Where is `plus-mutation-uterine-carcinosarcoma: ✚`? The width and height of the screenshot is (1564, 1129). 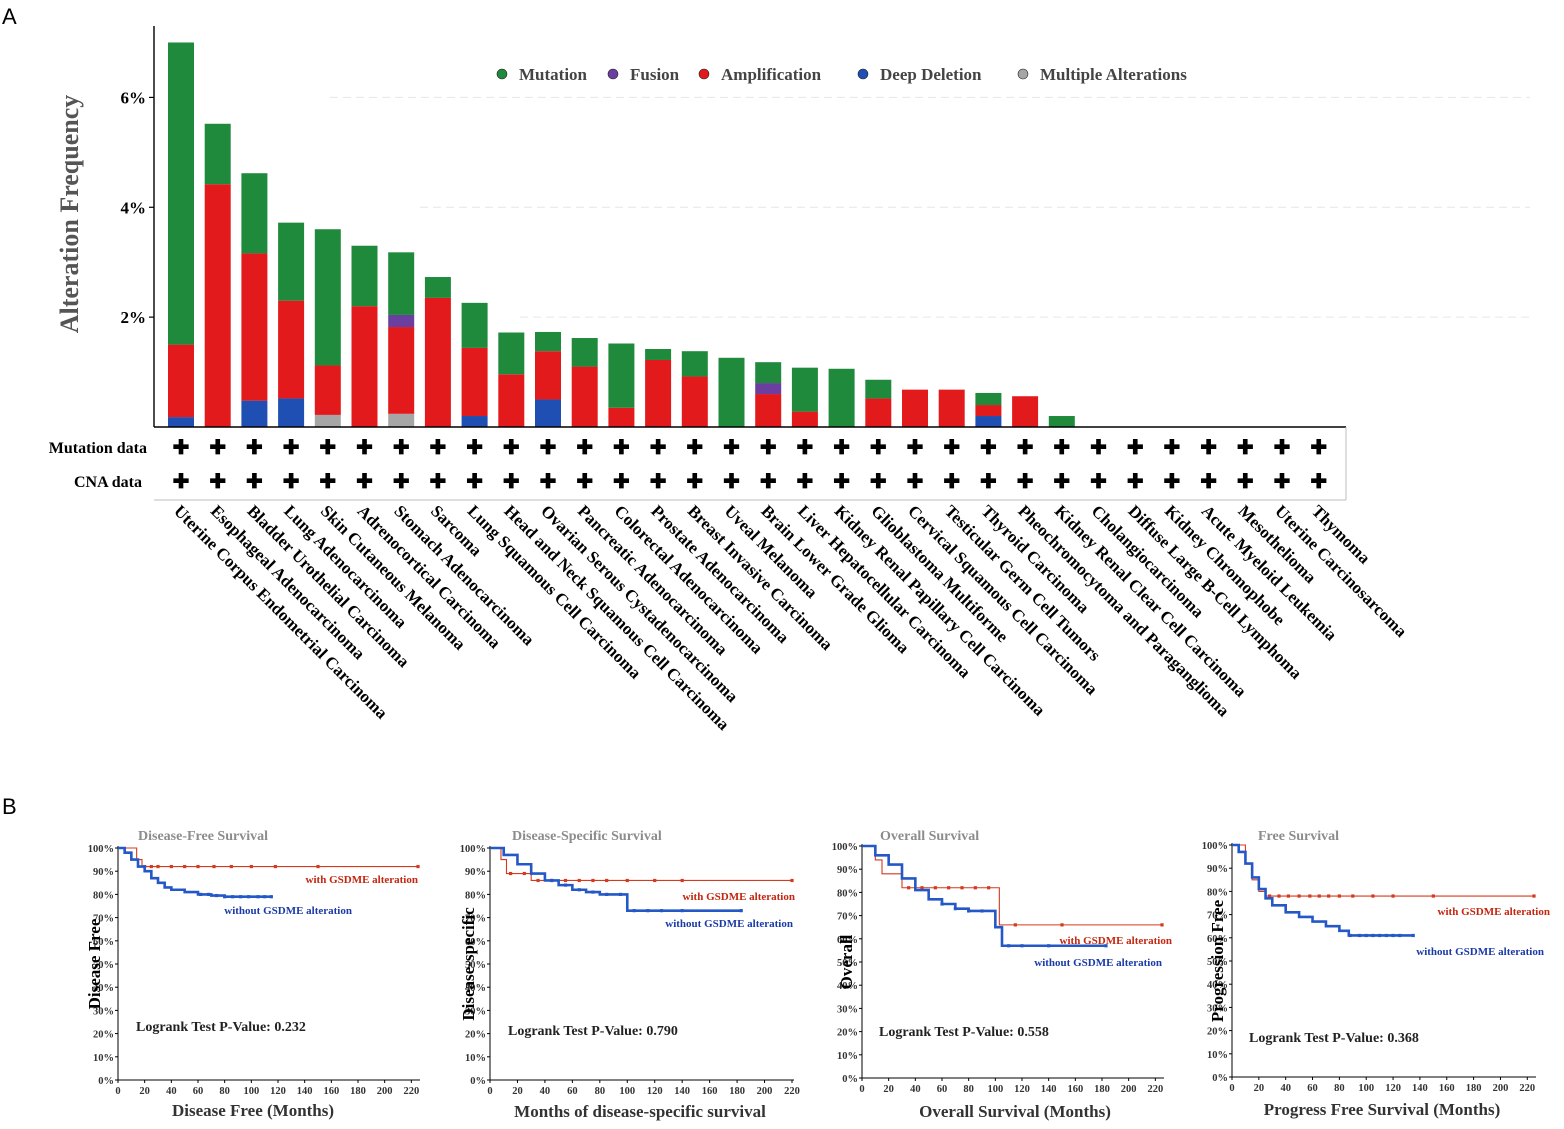
plus-mutation-uterine-carcinosarcoma: ✚ is located at coordinates (1282, 448).